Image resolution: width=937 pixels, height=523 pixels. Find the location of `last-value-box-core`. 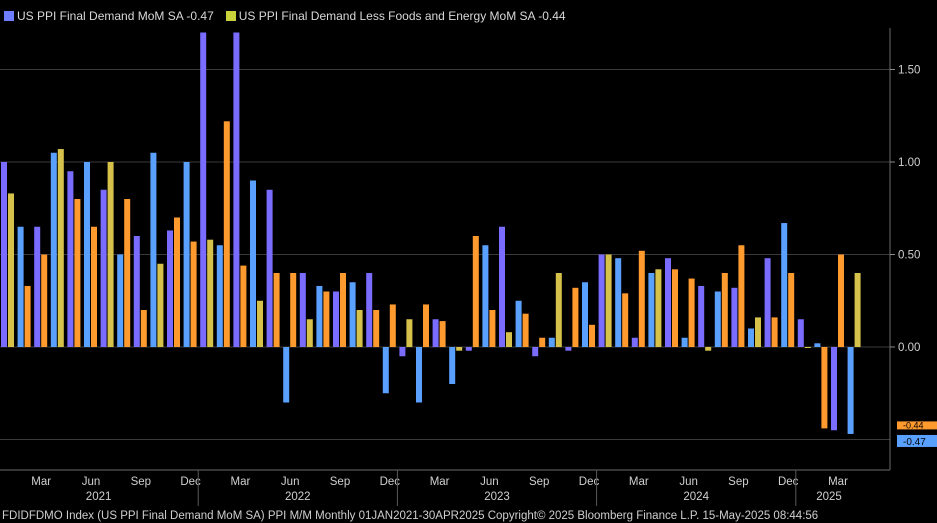

last-value-box-core is located at coordinates (917, 425).